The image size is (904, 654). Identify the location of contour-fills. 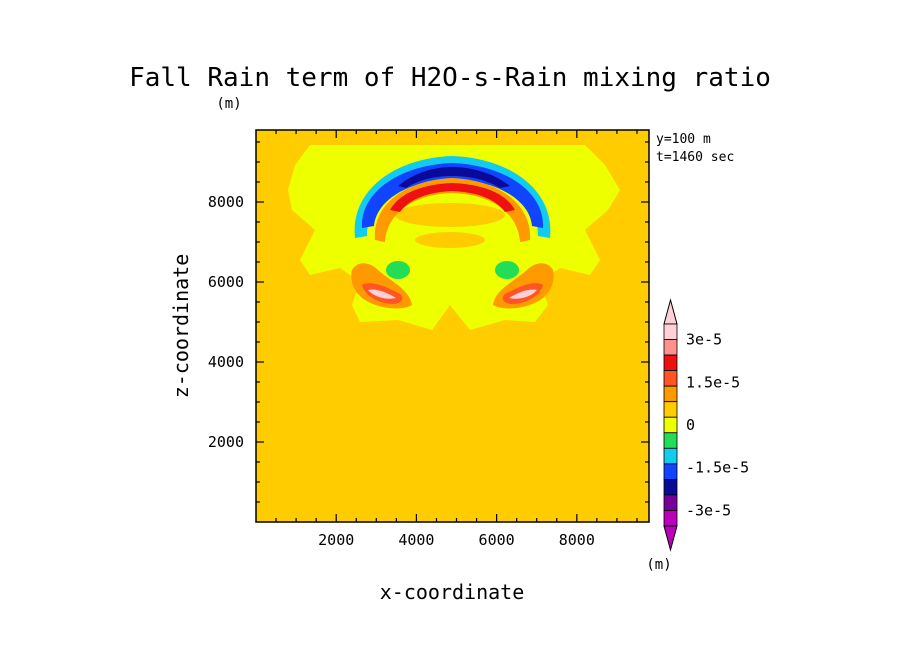
(454, 237).